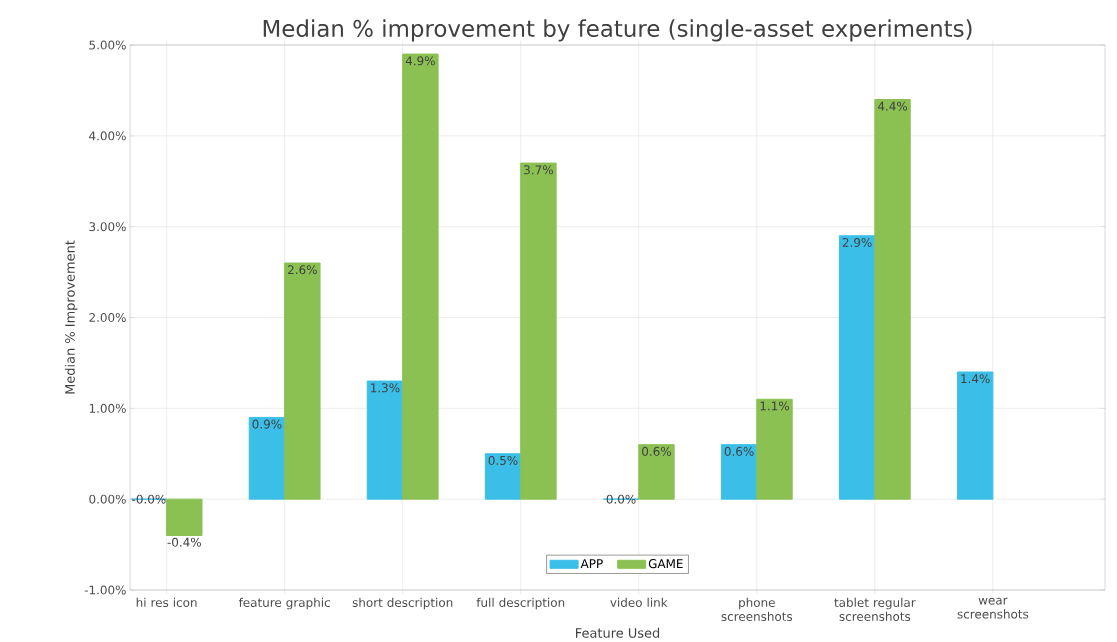 The height and width of the screenshot is (642, 1117). Describe the element at coordinates (618, 632) in the screenshot. I see `x-axis-title: Feature Used` at that location.